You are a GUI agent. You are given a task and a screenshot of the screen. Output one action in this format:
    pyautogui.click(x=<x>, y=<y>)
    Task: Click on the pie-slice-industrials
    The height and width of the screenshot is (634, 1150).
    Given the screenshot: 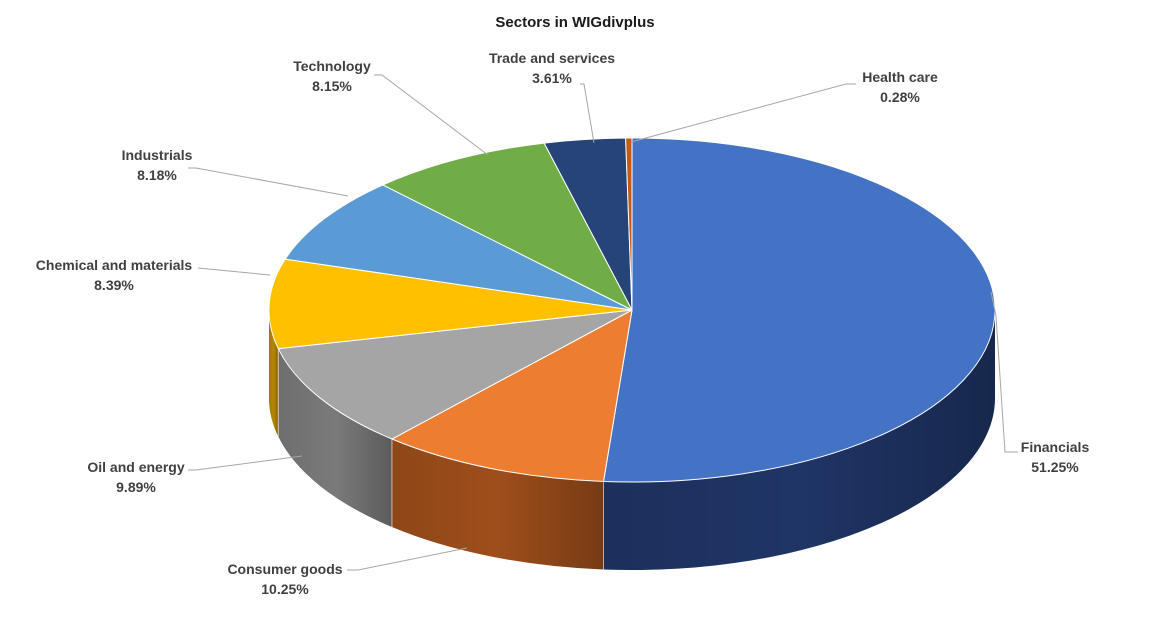 What is the action you would take?
    pyautogui.click(x=458, y=247)
    